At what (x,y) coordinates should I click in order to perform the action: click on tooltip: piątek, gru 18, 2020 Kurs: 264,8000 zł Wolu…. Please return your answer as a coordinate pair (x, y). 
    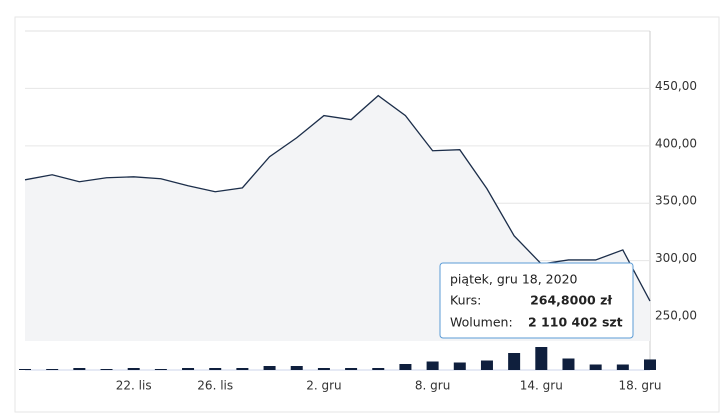
    Looking at the image, I should click on (536, 300).